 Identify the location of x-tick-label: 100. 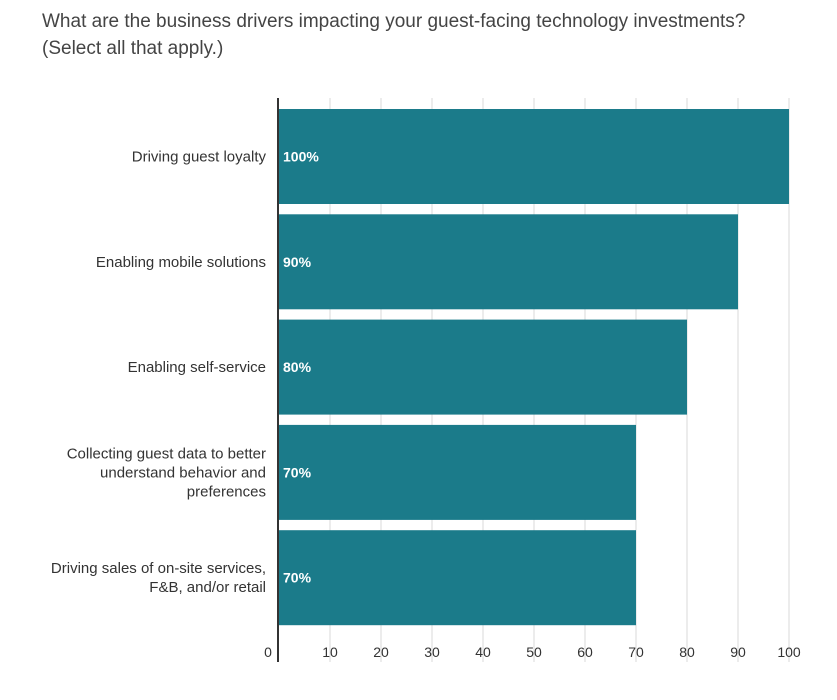
(789, 652).